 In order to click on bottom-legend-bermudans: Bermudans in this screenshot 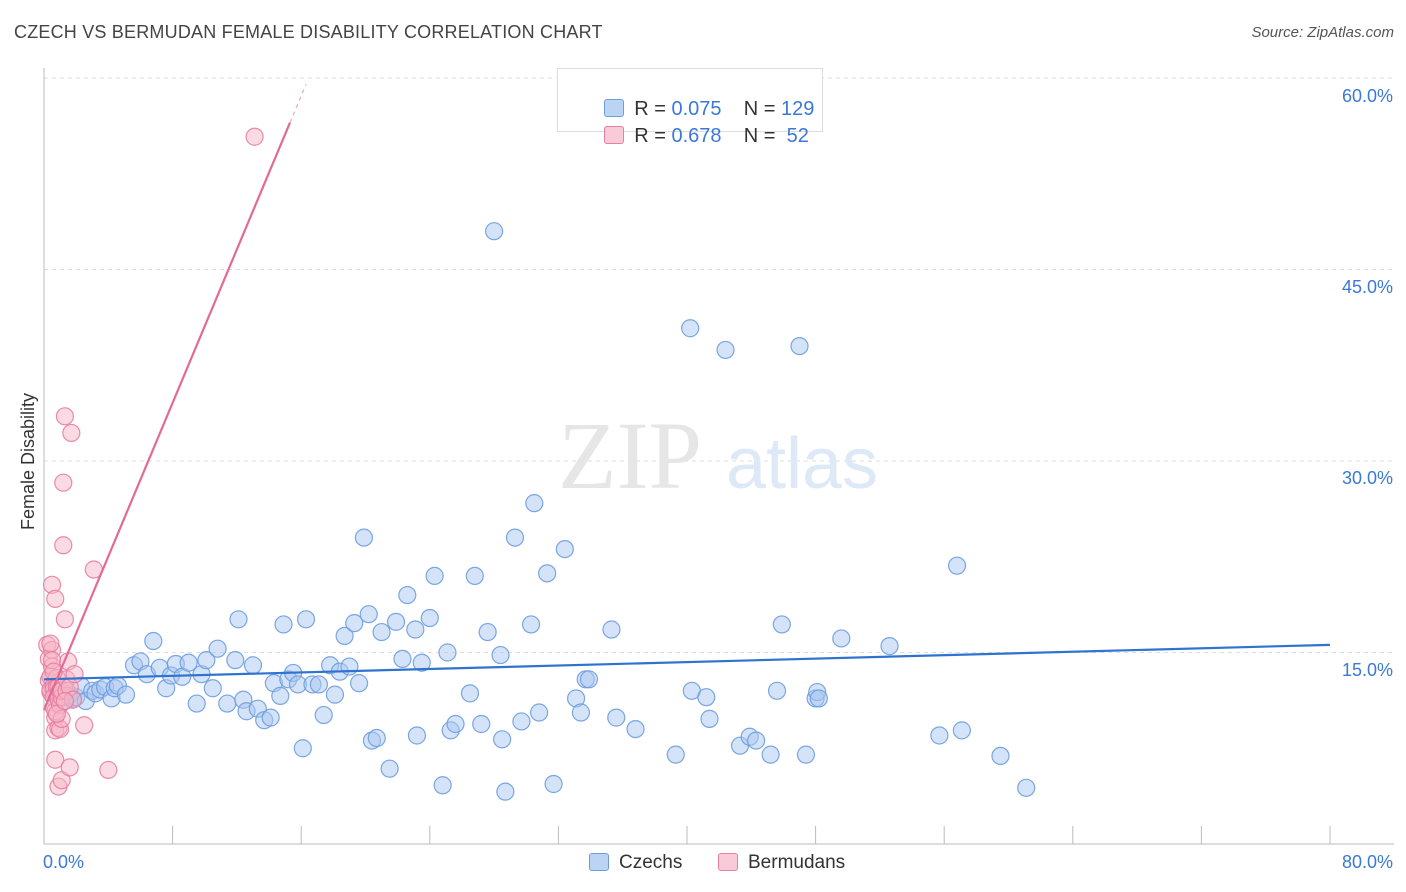, I will do `click(781, 863)`.